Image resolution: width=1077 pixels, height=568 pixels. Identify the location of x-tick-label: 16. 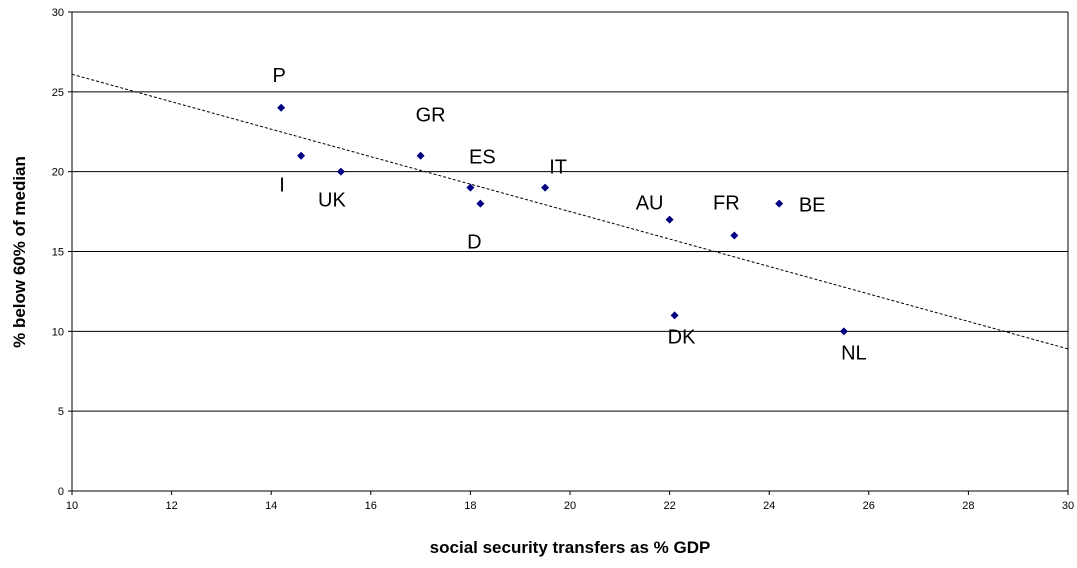
(371, 506).